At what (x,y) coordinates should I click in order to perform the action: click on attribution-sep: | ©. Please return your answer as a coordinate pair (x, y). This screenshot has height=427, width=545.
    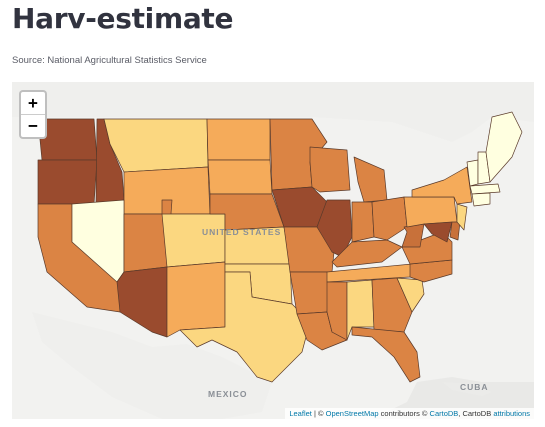
    Looking at the image, I should click on (318, 413).